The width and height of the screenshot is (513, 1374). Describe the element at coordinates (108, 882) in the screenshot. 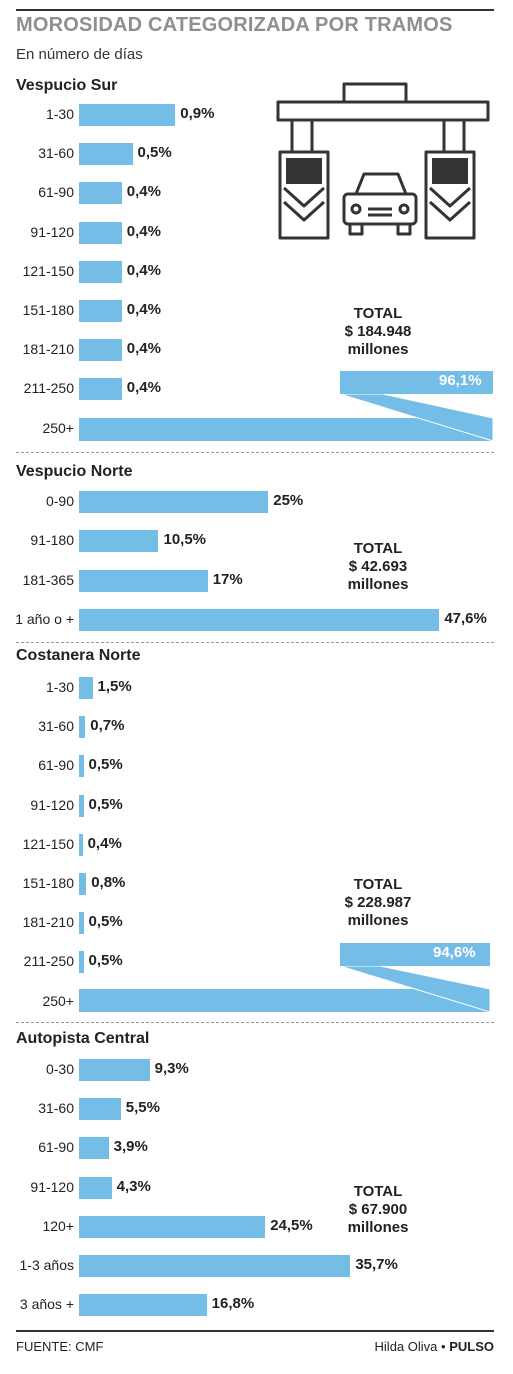

I see `data-label: 0,8%` at that location.